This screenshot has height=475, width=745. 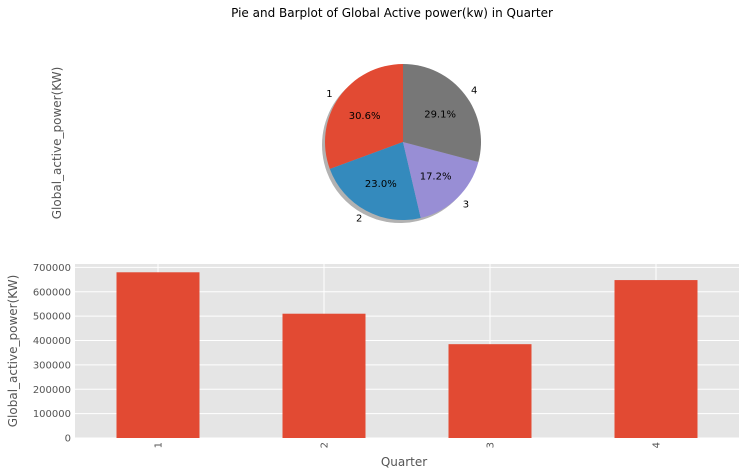 What do you see at coordinates (13, 351) in the screenshot?
I see `bar-ylabel: Global_active_power(KW)` at bounding box center [13, 351].